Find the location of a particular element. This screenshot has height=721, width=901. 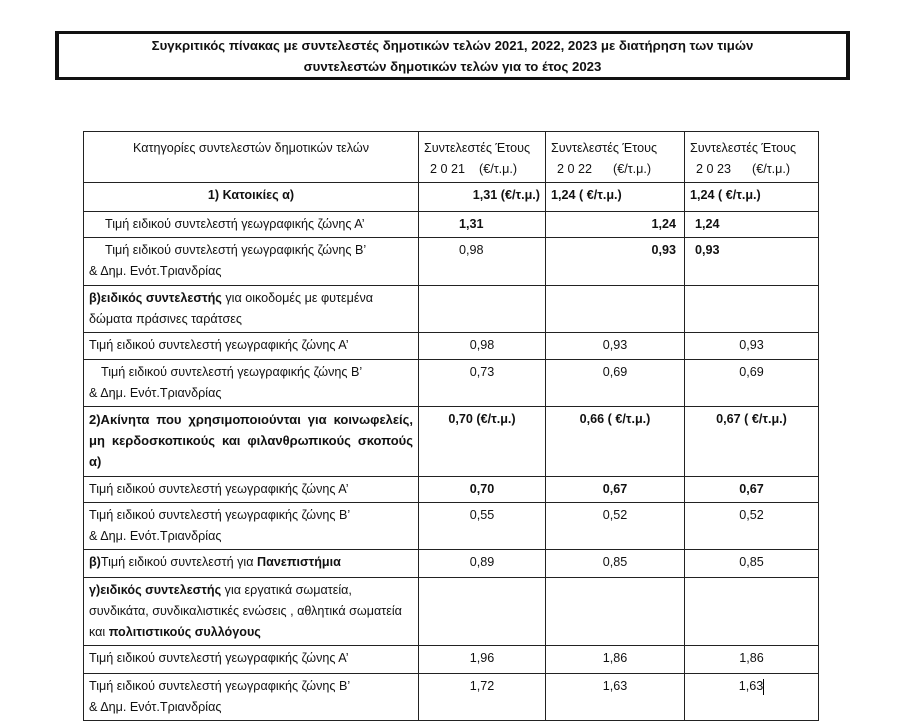

value-2021: 0,70 (€/τ.μ.) is located at coordinates (482, 441).